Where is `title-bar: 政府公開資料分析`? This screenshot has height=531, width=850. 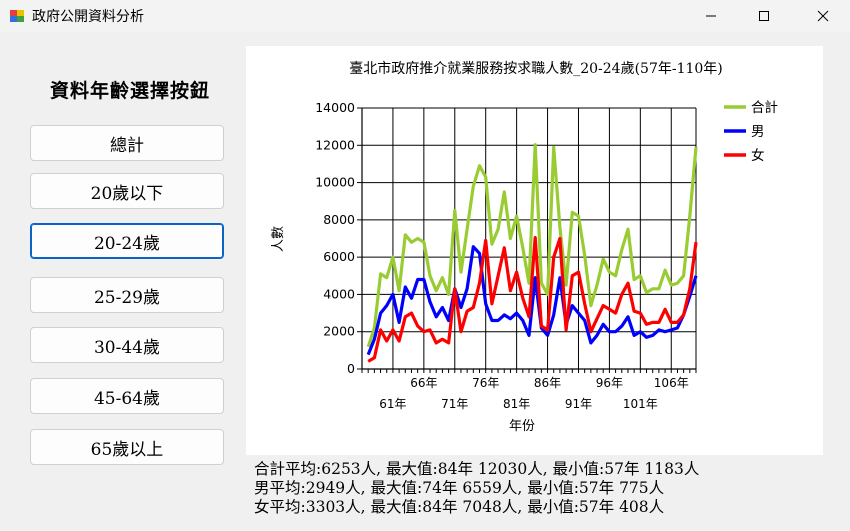
title-bar: 政府公開資料分析 is located at coordinates (425, 16).